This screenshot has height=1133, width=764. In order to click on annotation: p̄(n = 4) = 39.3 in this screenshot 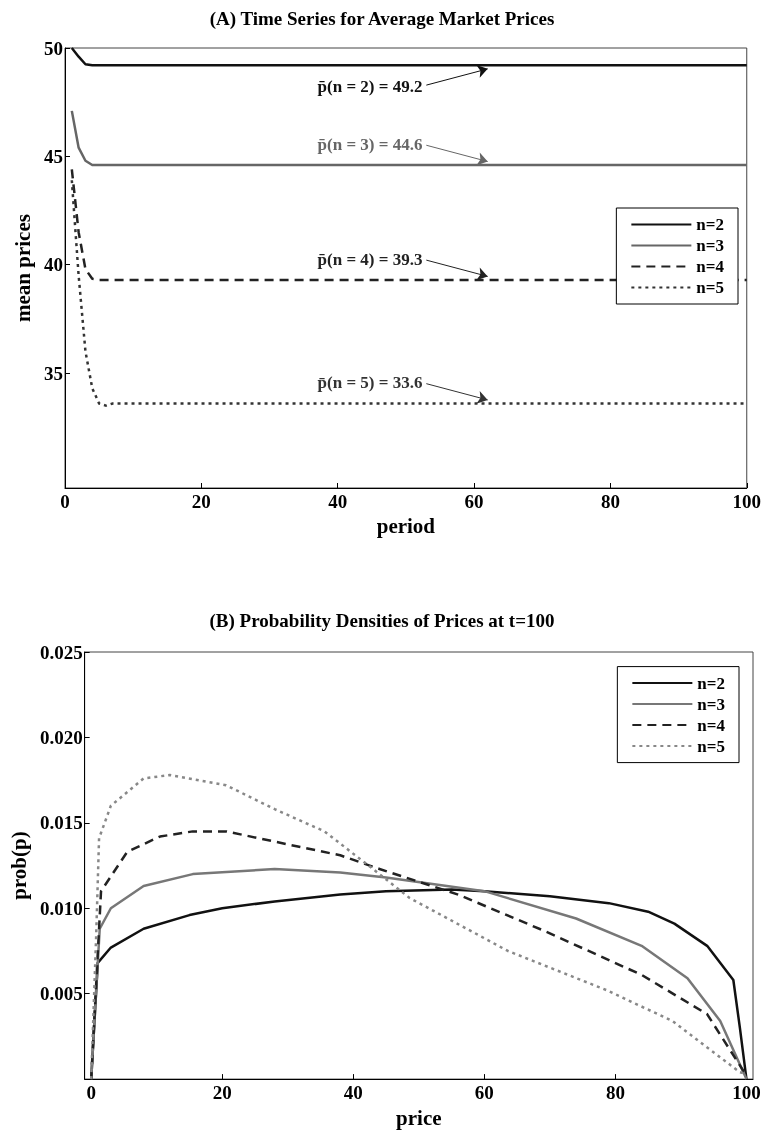, I will do `click(370, 259)`.